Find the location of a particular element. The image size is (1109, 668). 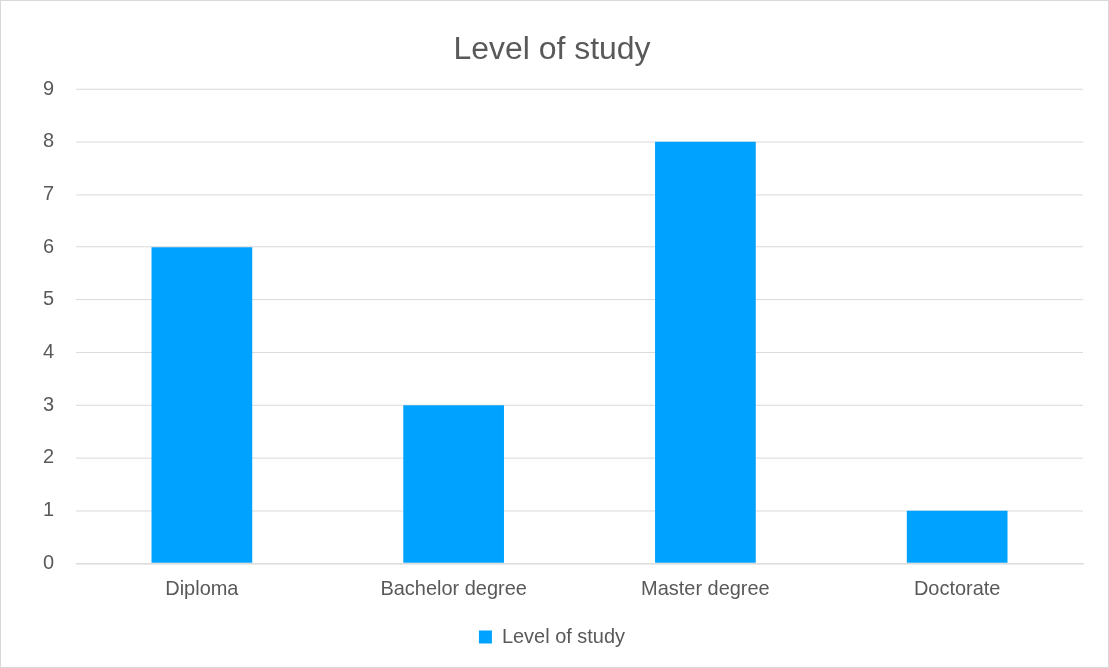

y-tick-label: 7 is located at coordinates (48, 193).